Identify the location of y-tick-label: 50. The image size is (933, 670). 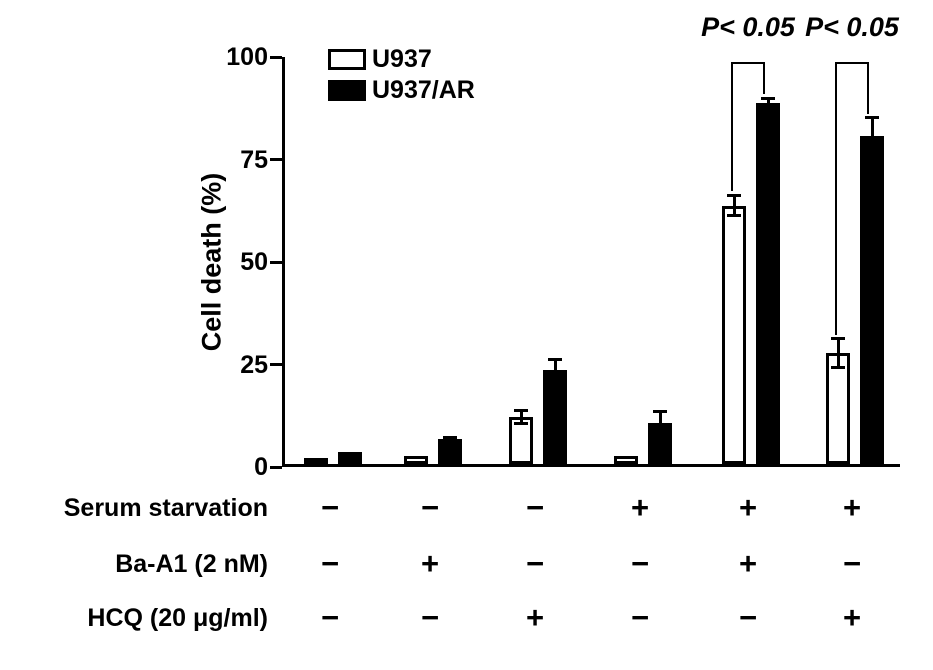
(254, 262).